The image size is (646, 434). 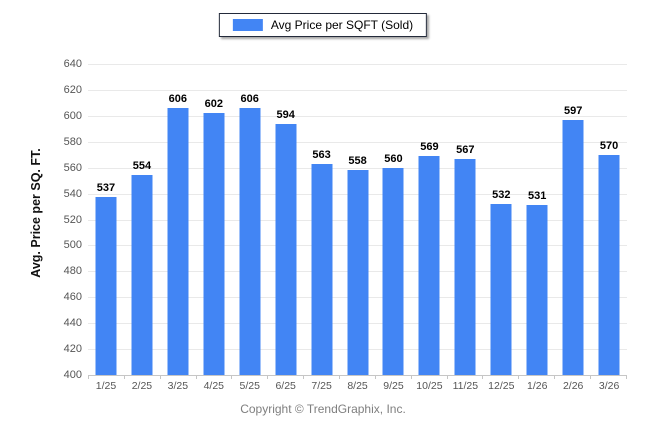 I want to click on bar-3/25, so click(x=178, y=241).